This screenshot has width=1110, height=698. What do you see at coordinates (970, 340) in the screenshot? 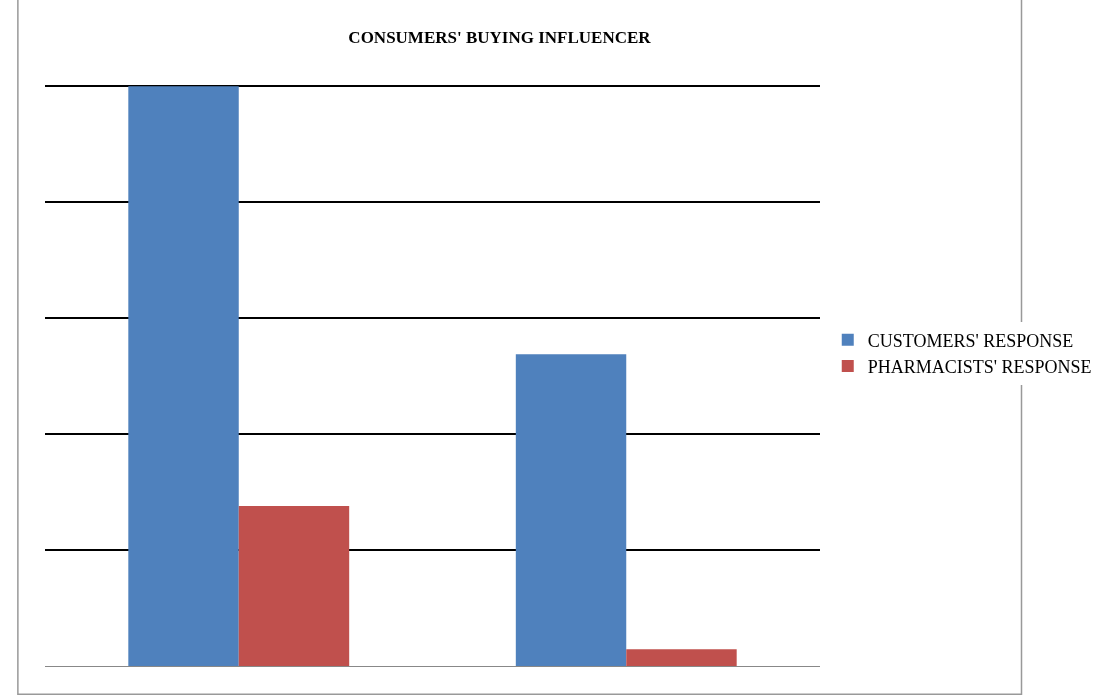
I see `legend-label: CUSTOMERS' RESPONSE` at bounding box center [970, 340].